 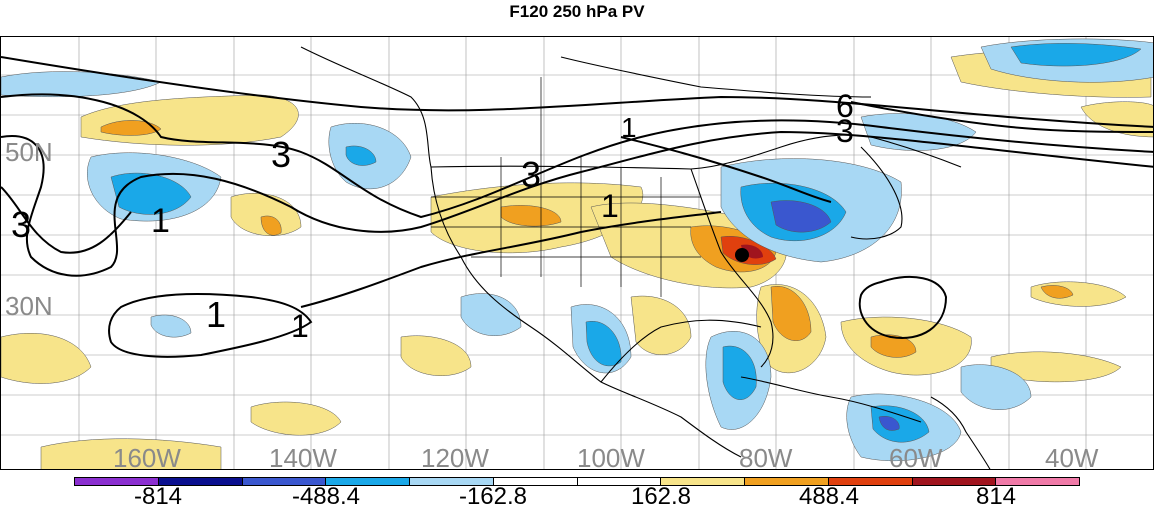 What do you see at coordinates (493, 496) in the screenshot?
I see `colorbar-label: -162.8` at bounding box center [493, 496].